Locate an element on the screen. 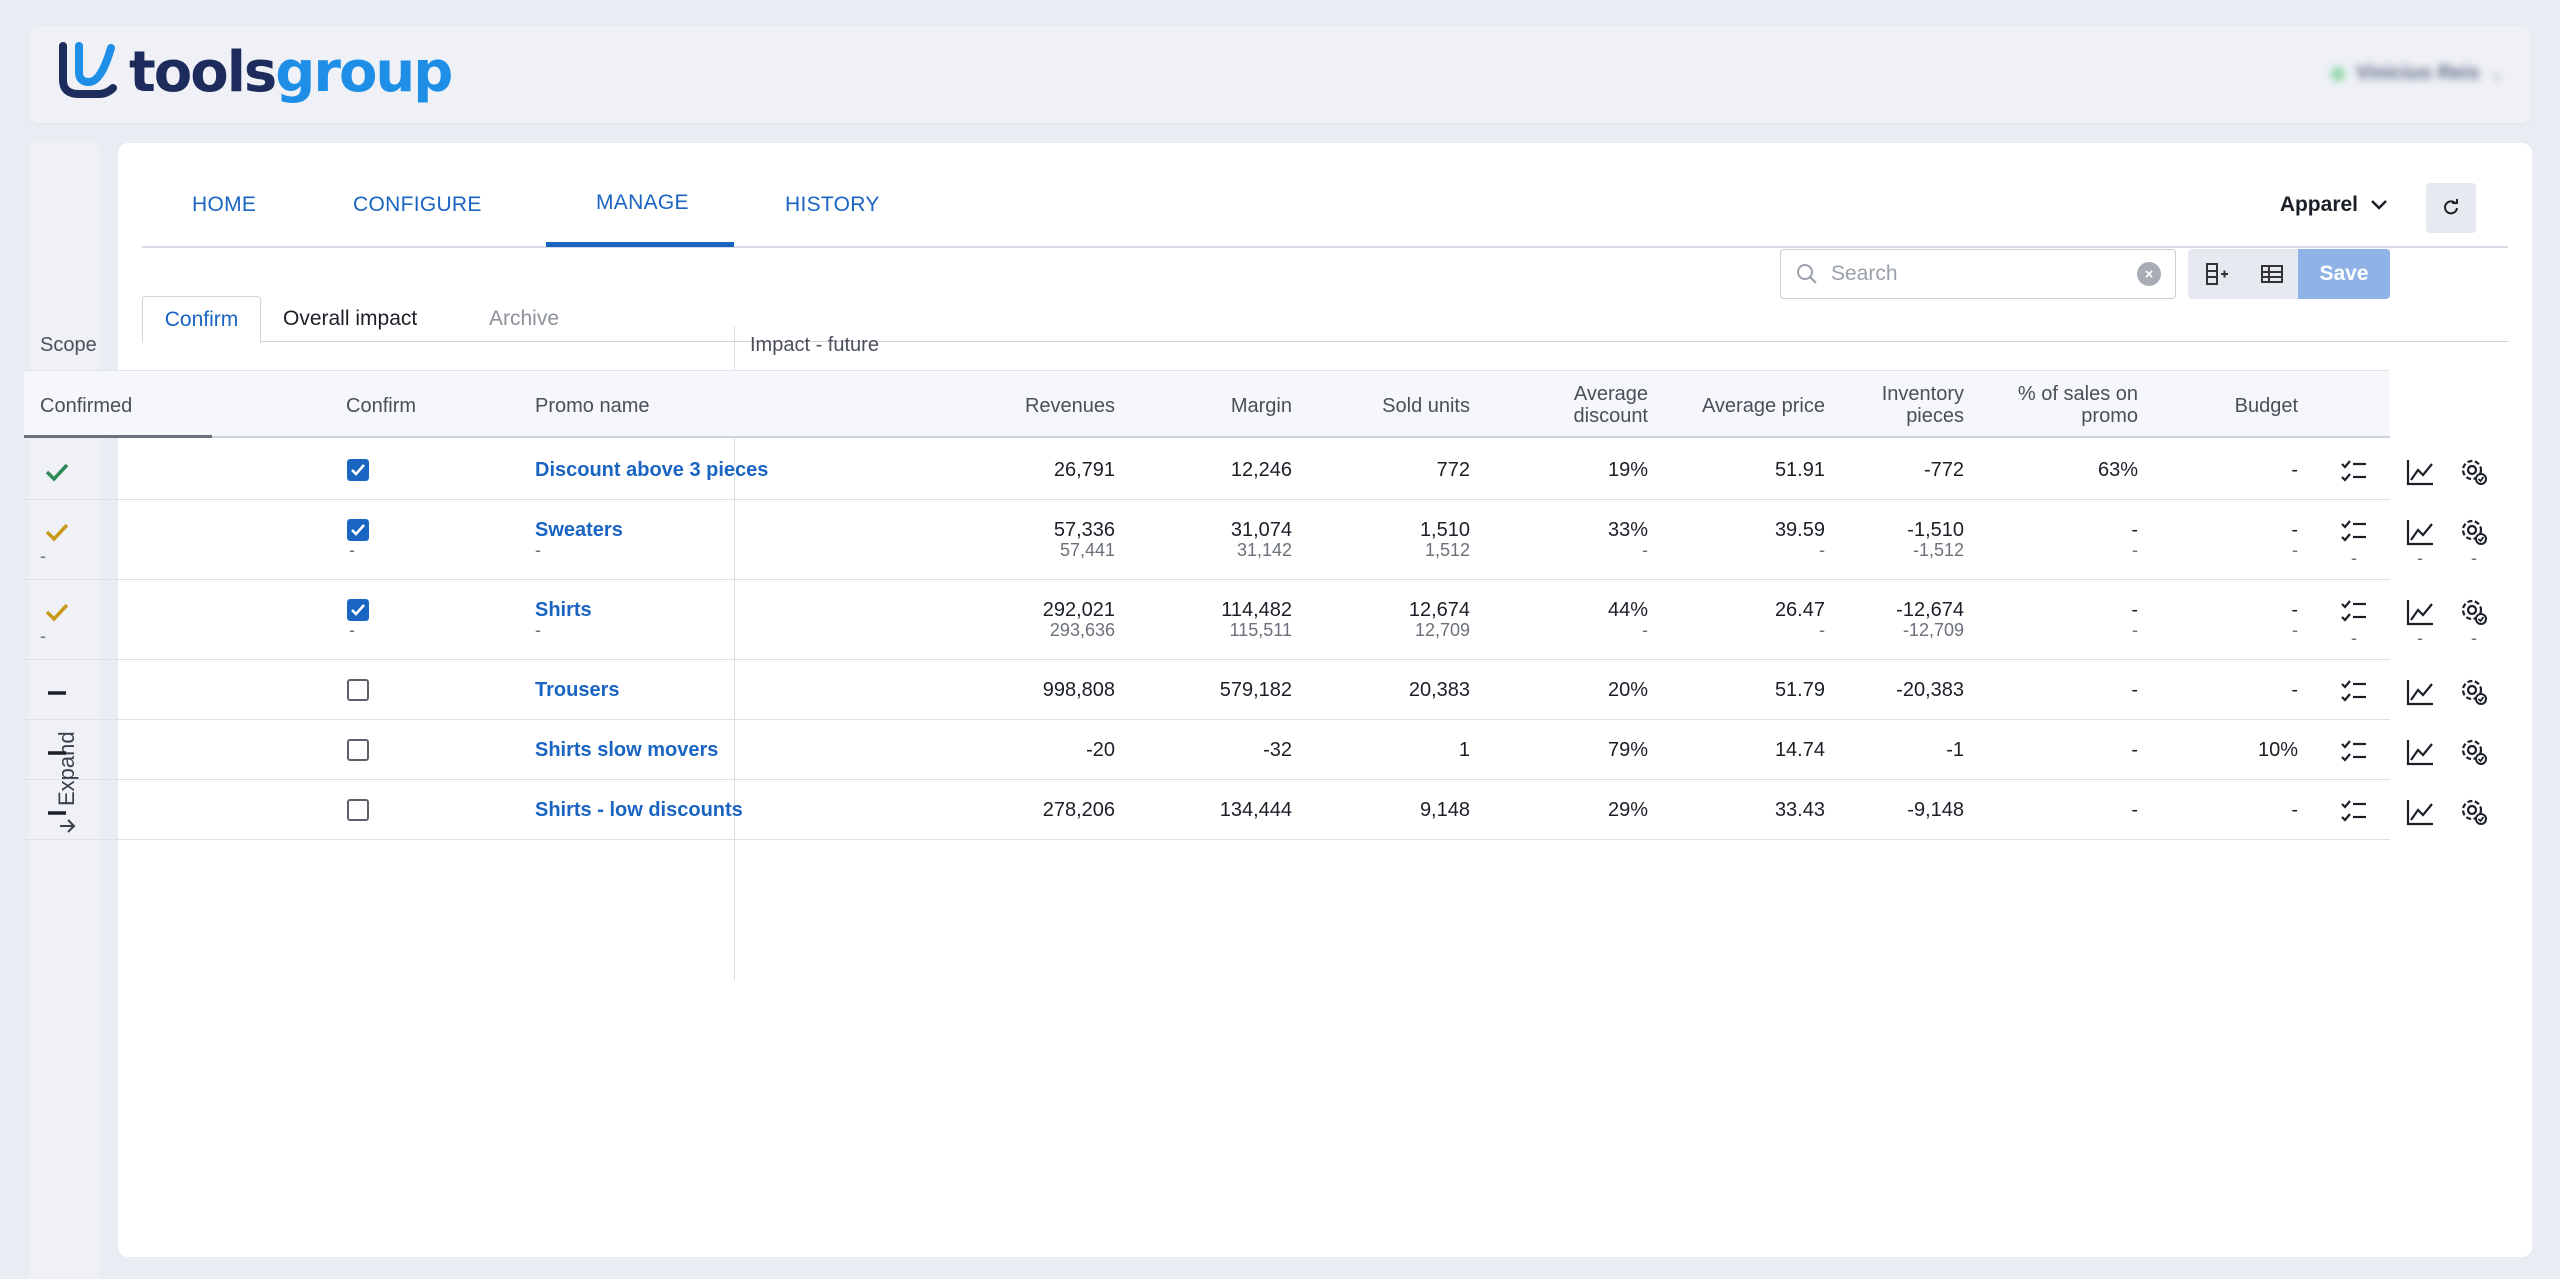 The width and height of the screenshot is (2560, 1279). table-row: Shirts slow movers -20 -32 1 79% 14.74 -1 - 10% is located at coordinates (1255, 750).